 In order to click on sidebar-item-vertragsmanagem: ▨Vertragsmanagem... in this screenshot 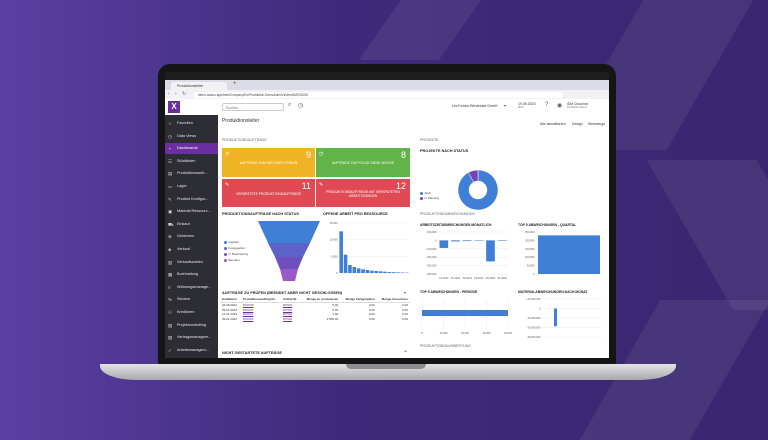, I will do `click(191, 337)`.